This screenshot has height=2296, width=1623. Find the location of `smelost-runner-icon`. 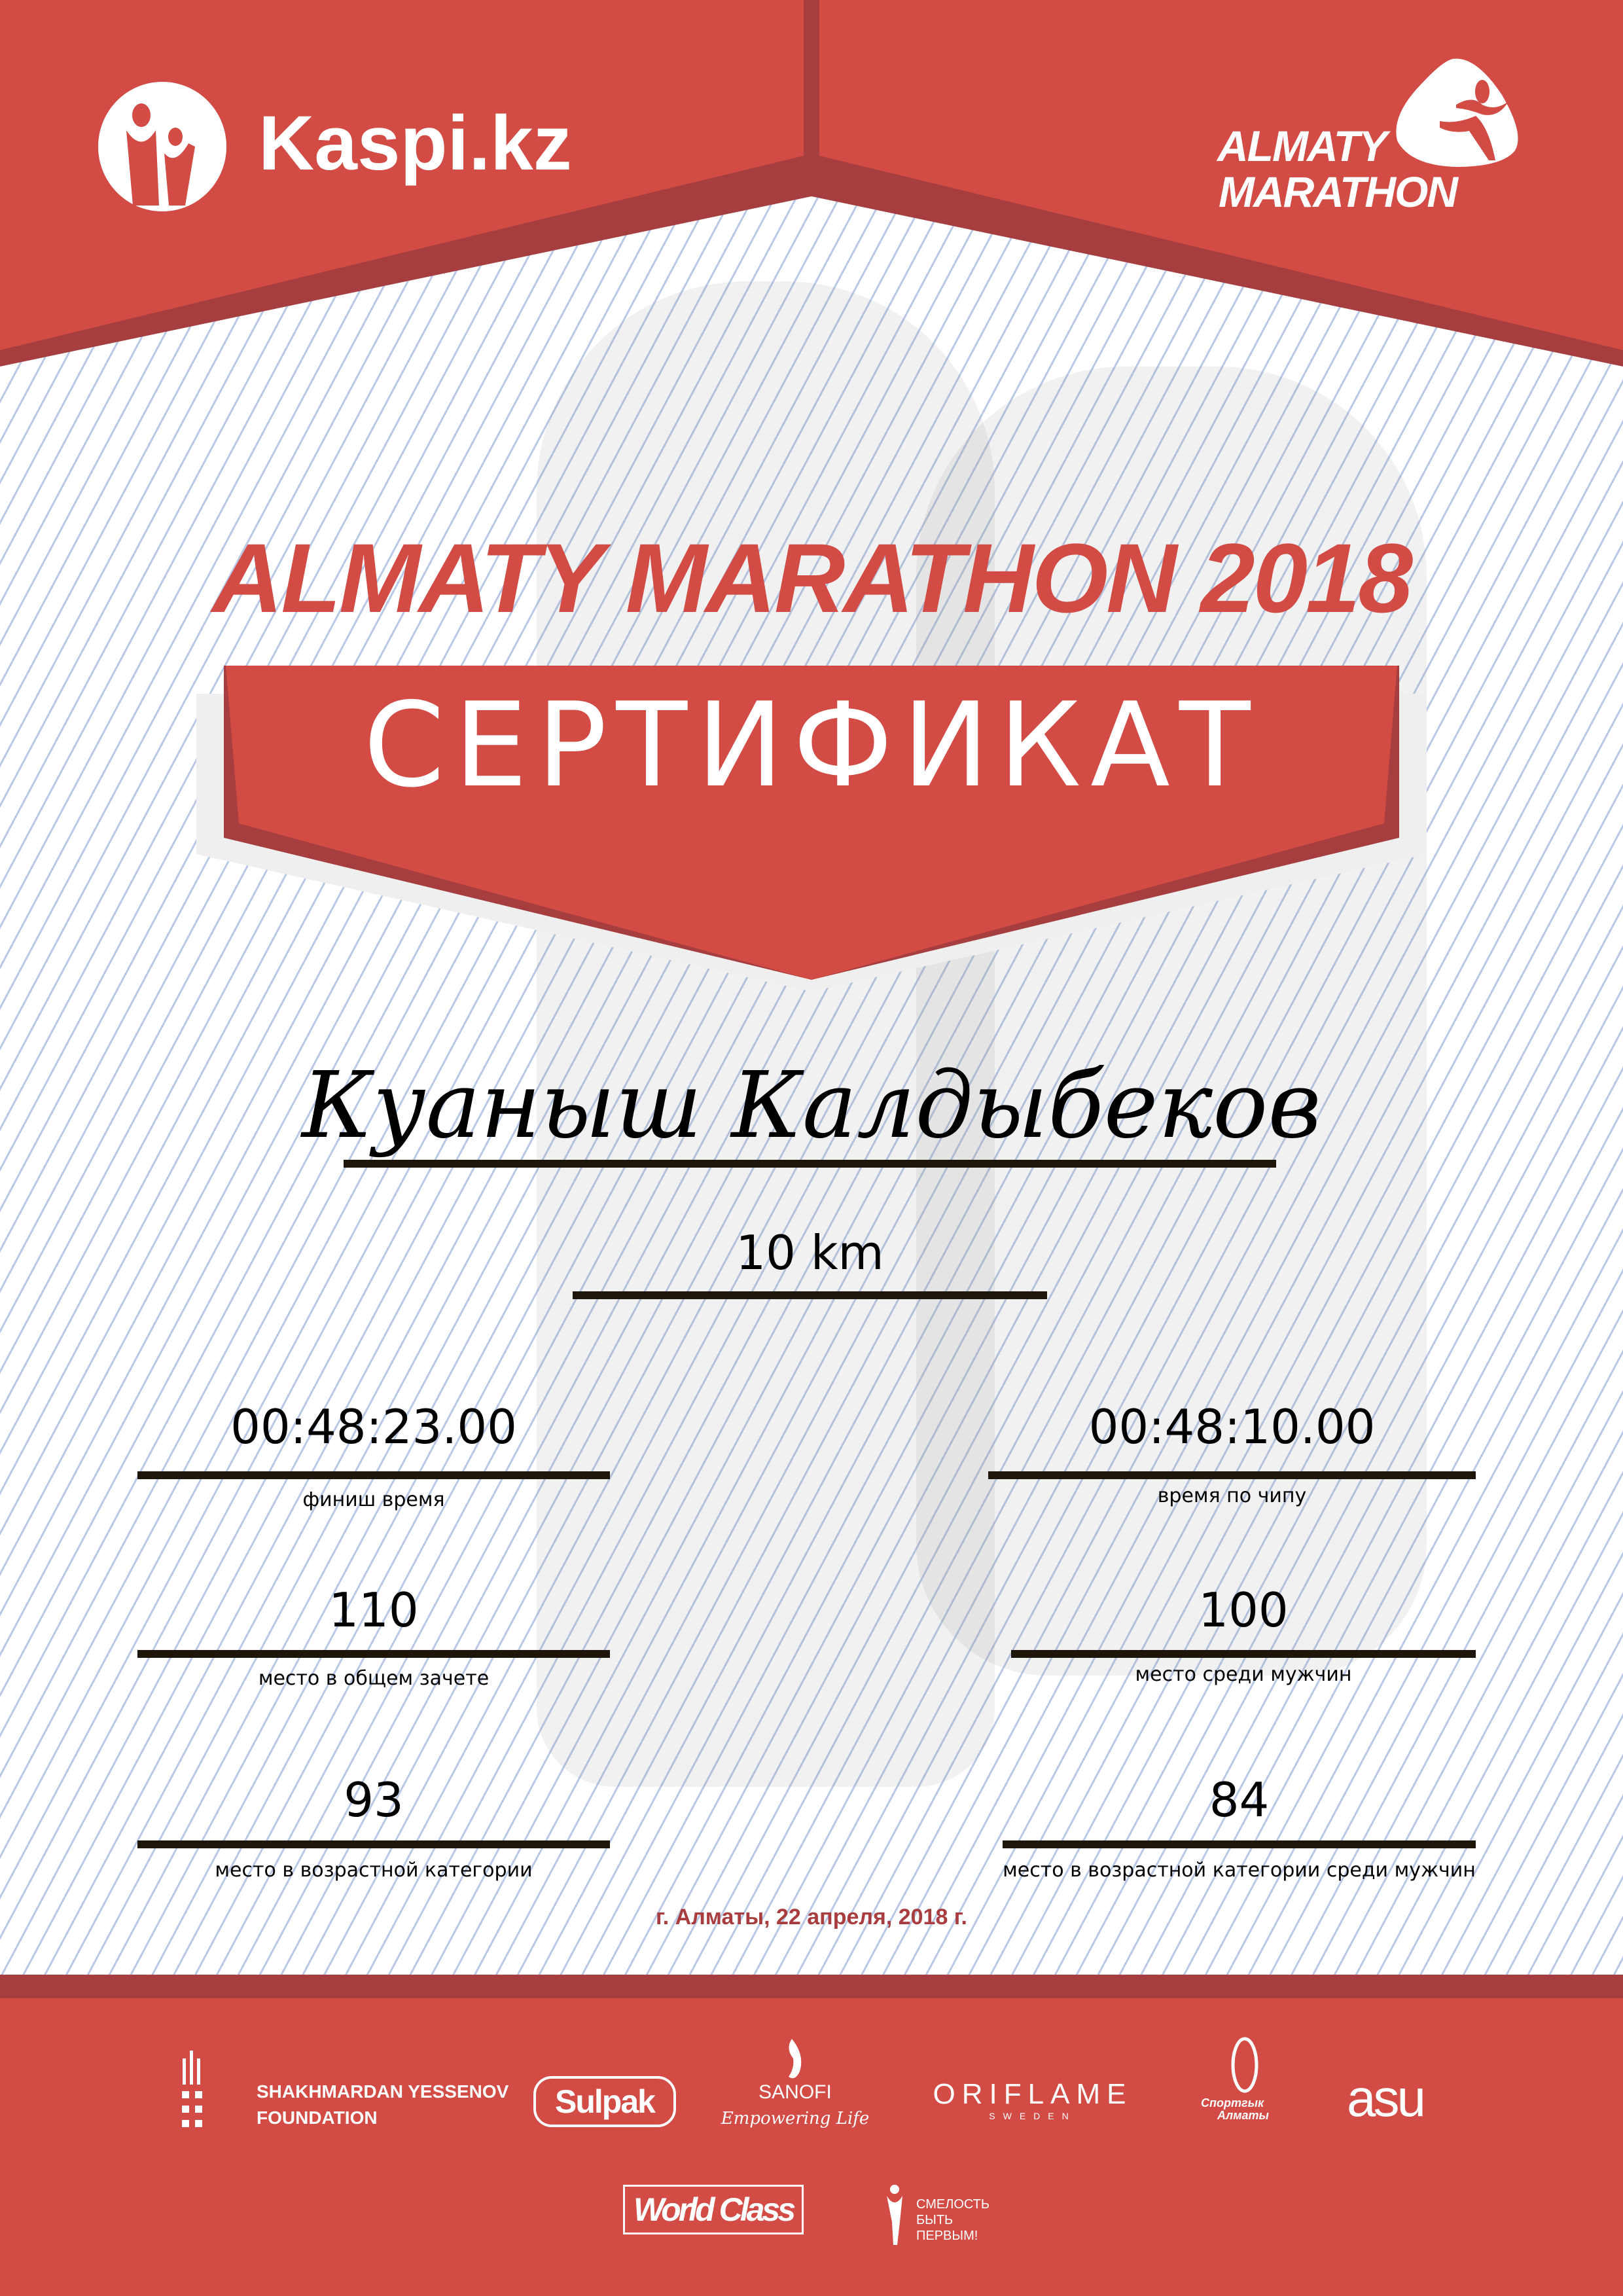

smelost-runner-icon is located at coordinates (894, 2215).